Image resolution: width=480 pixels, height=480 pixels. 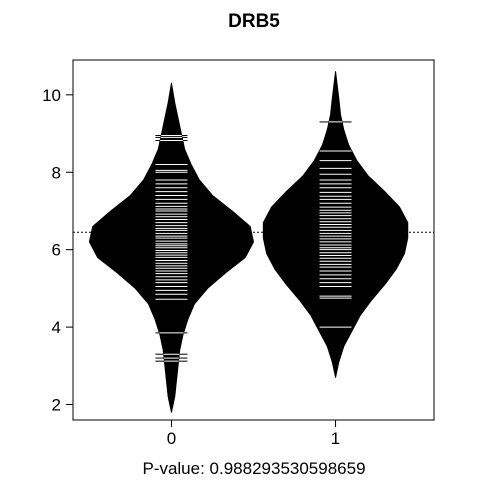 I want to click on x-axis-label: P-value: 0.988293530598659, so click(x=253, y=468).